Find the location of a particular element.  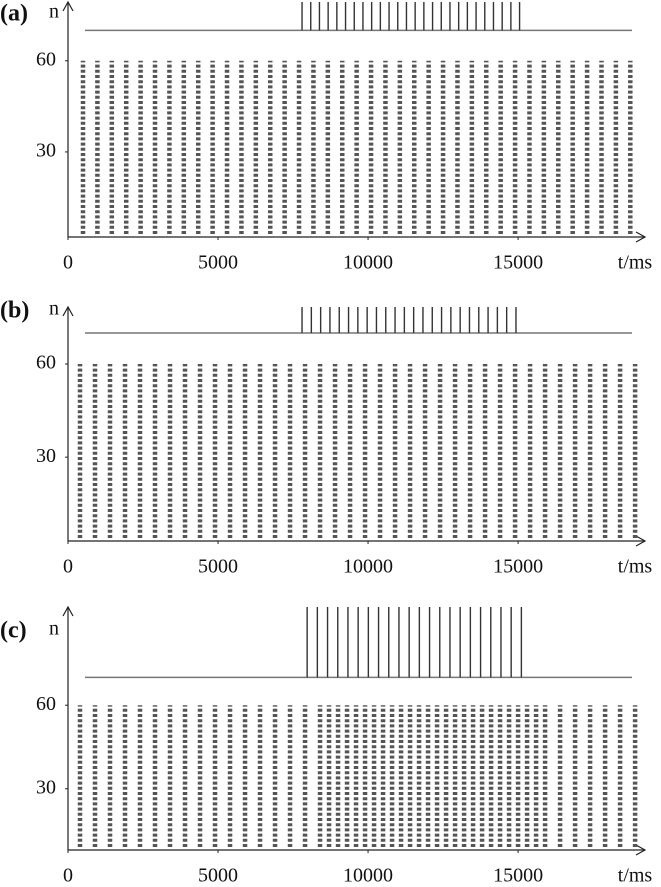

panel-label: (b) is located at coordinates (14, 311).